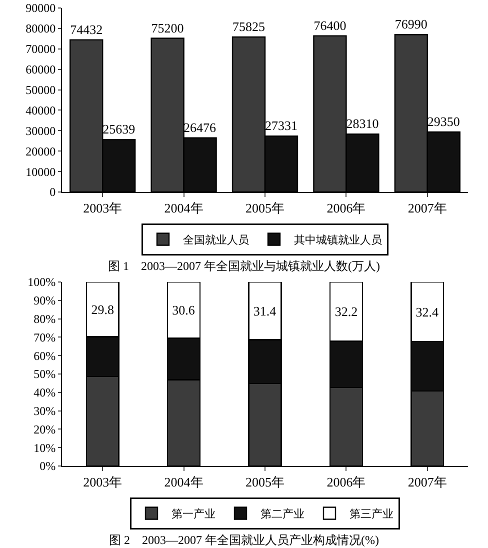 The width and height of the screenshot is (488, 548). Describe the element at coordinates (45, 374) in the screenshot. I see `y-tick-label: 50%` at that location.